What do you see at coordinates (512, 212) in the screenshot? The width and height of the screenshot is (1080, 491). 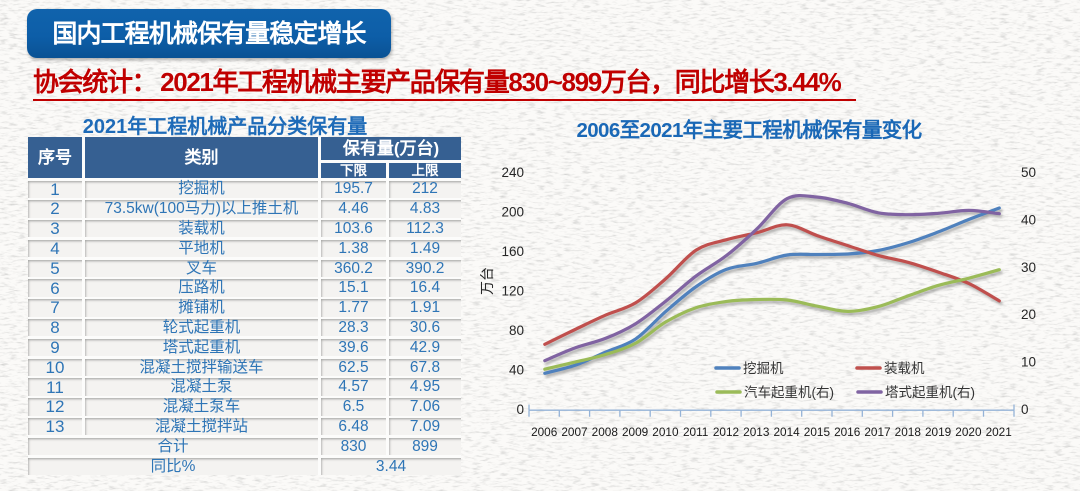 I see `svg-text: 200` at bounding box center [512, 212].